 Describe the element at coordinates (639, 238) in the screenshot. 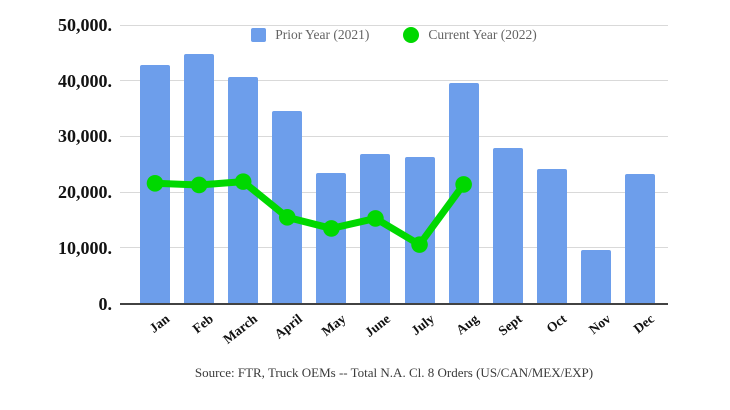

I see `bar-dec` at that location.